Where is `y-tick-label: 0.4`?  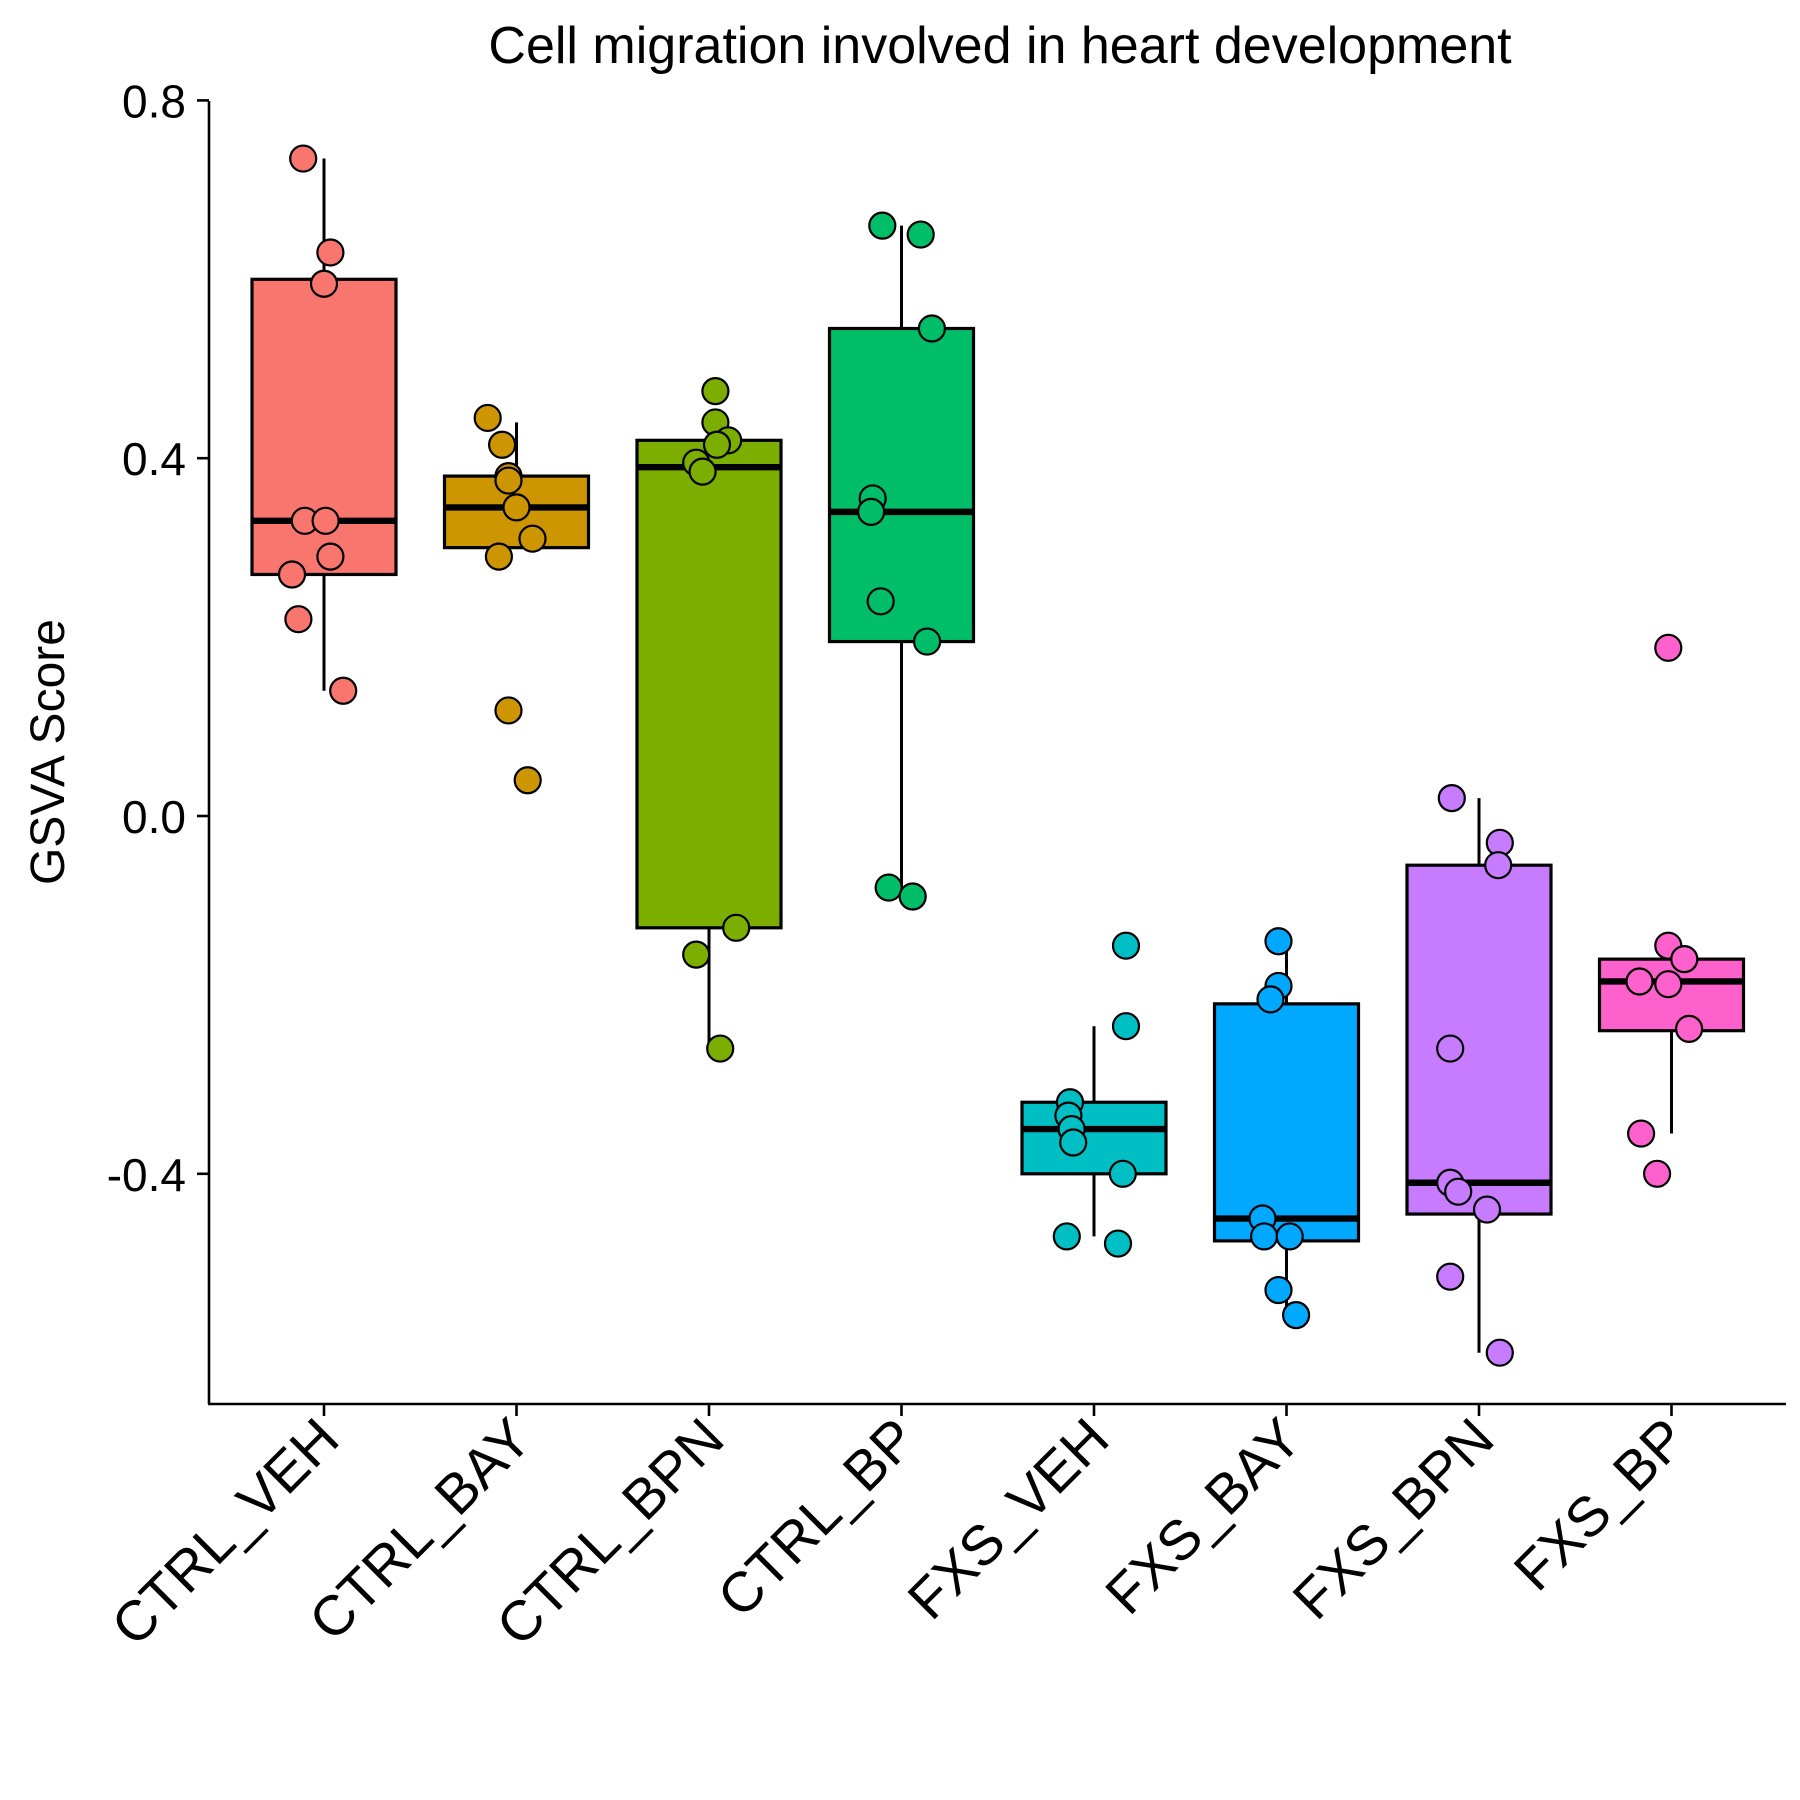
y-tick-label: 0.4 is located at coordinates (154, 459).